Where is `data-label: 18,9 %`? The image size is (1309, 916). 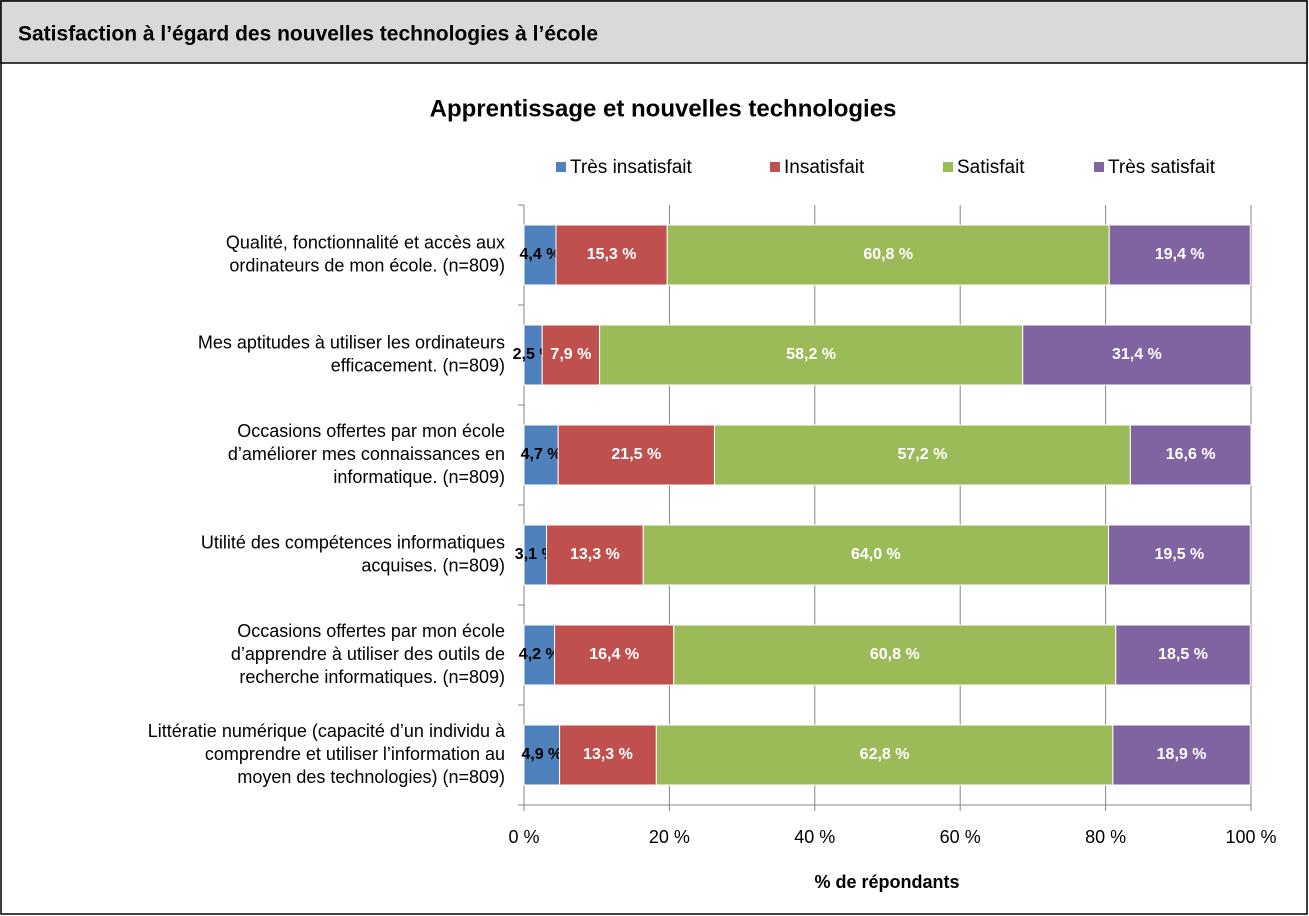
data-label: 18,9 % is located at coordinates (1182, 754).